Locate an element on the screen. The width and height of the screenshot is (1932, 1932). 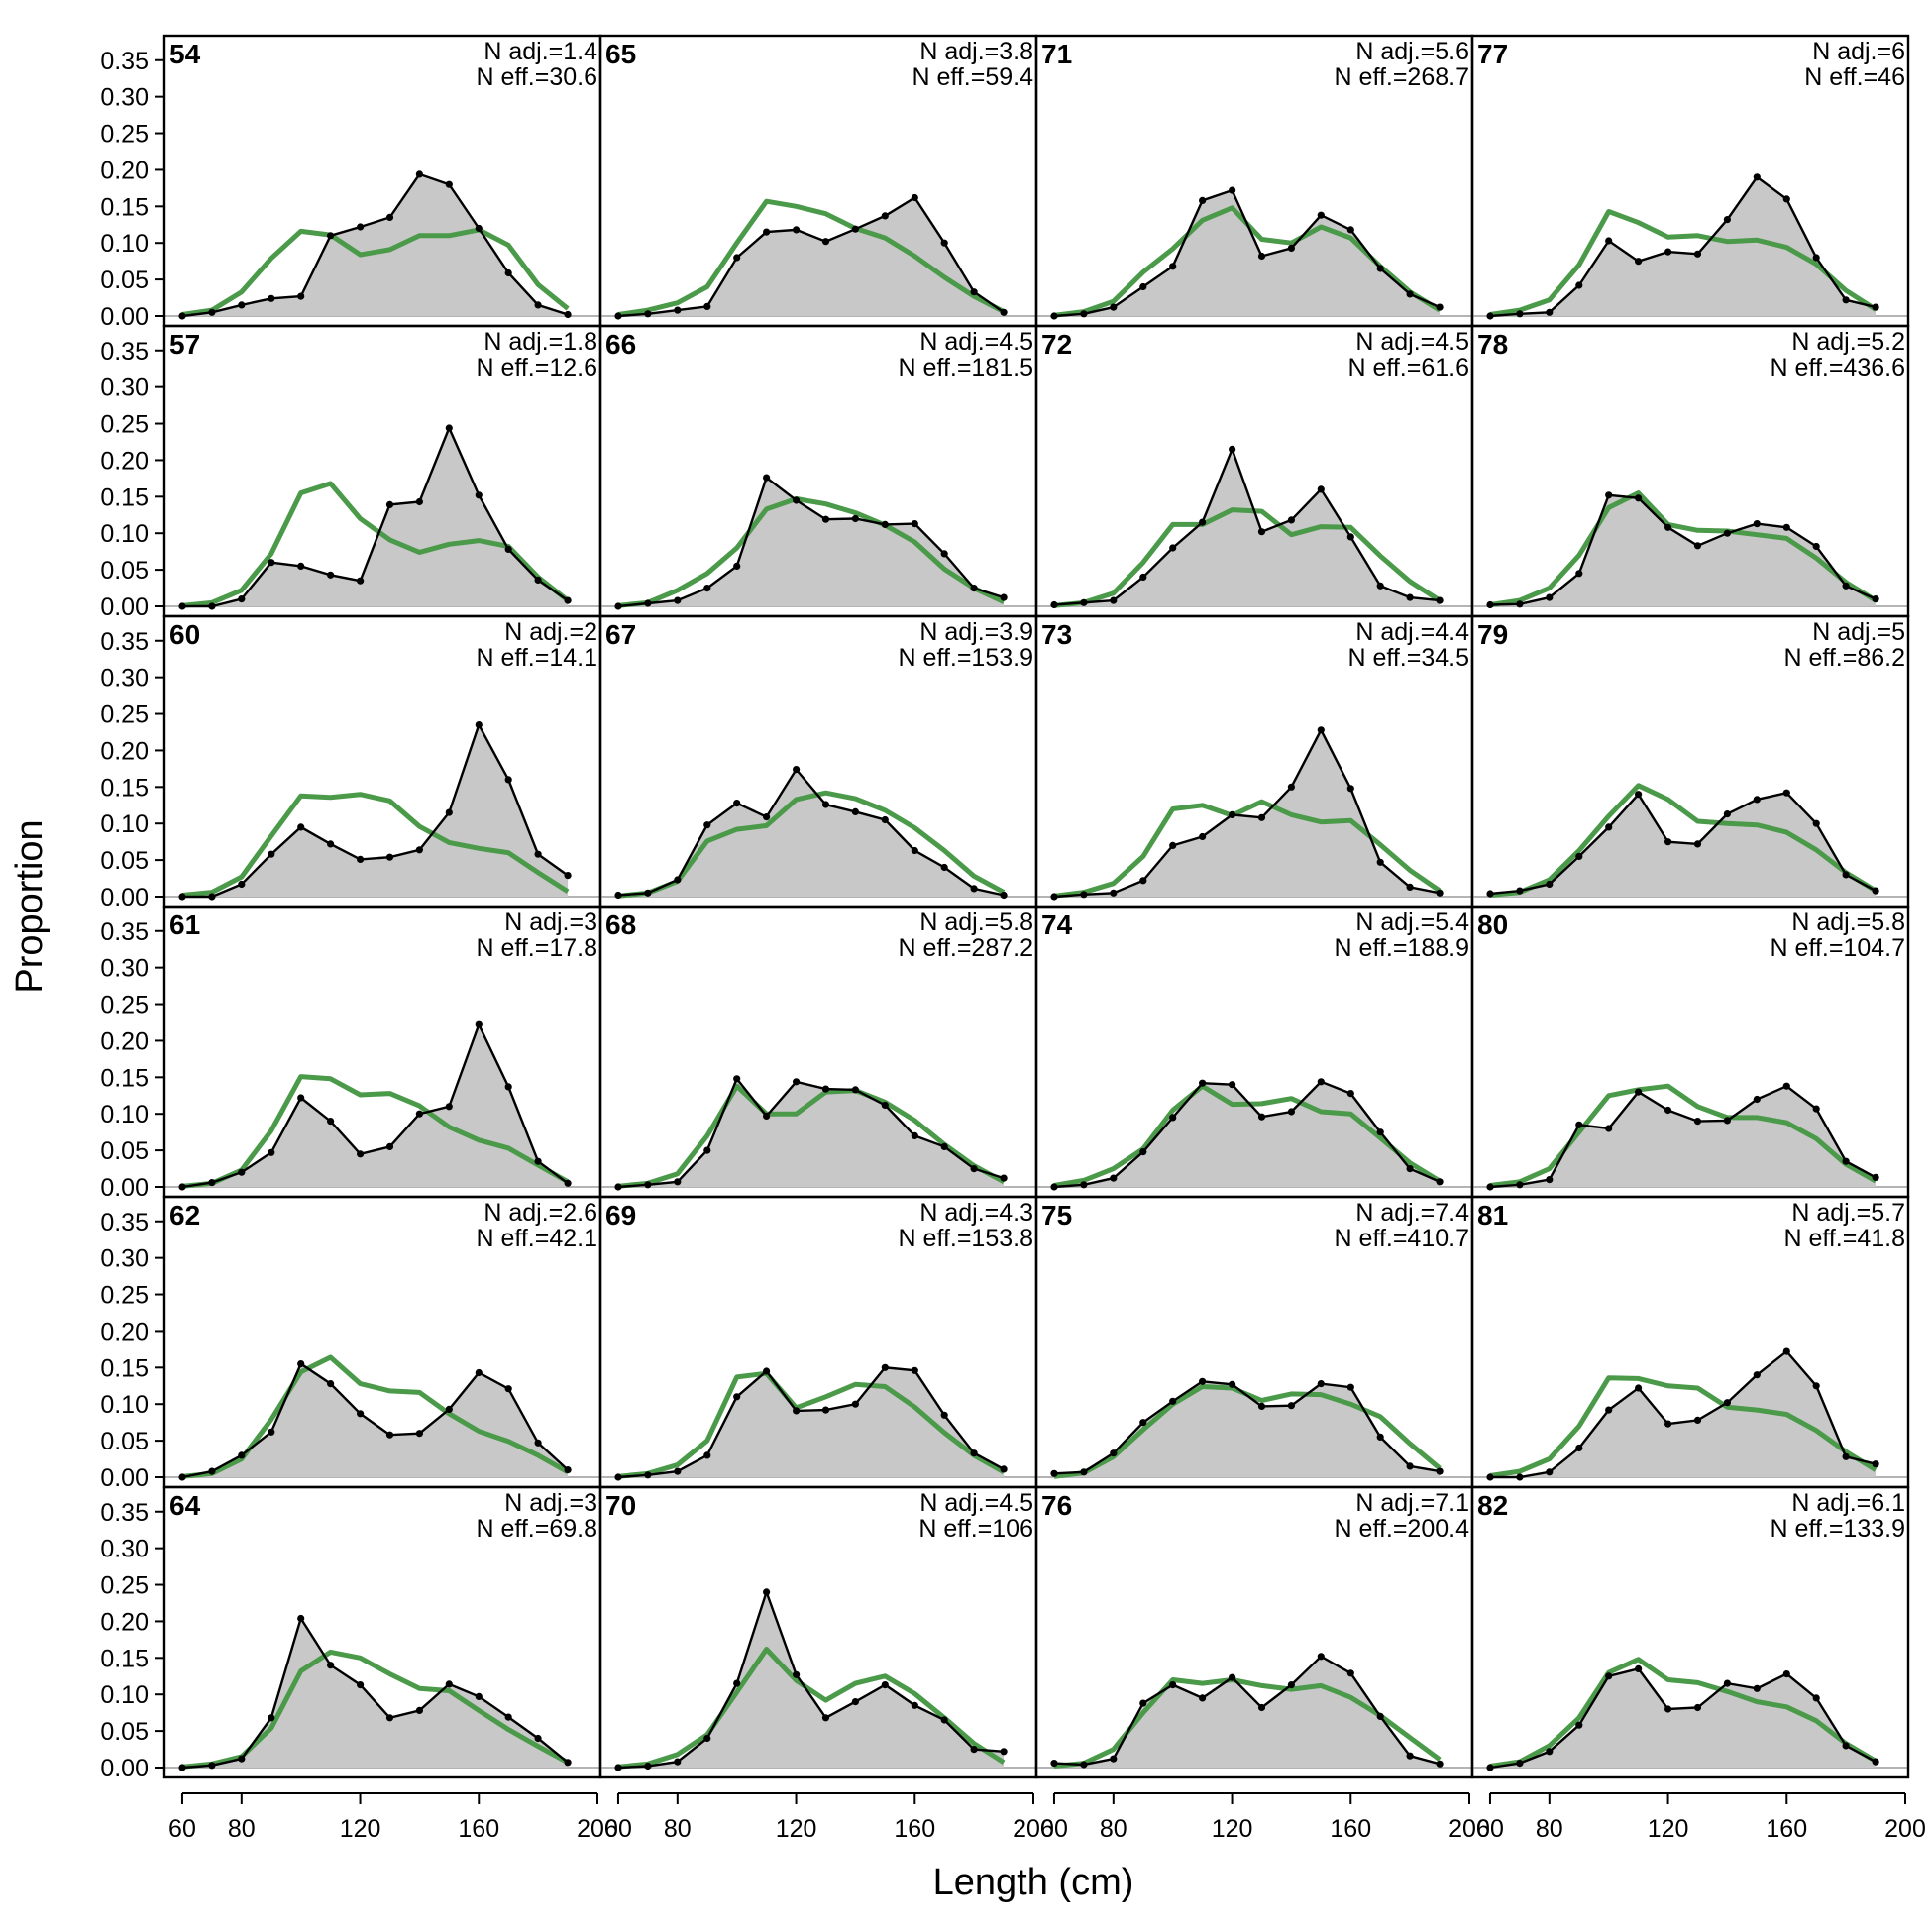
n-adj-label: N adj.=5.4 is located at coordinates (1412, 923).